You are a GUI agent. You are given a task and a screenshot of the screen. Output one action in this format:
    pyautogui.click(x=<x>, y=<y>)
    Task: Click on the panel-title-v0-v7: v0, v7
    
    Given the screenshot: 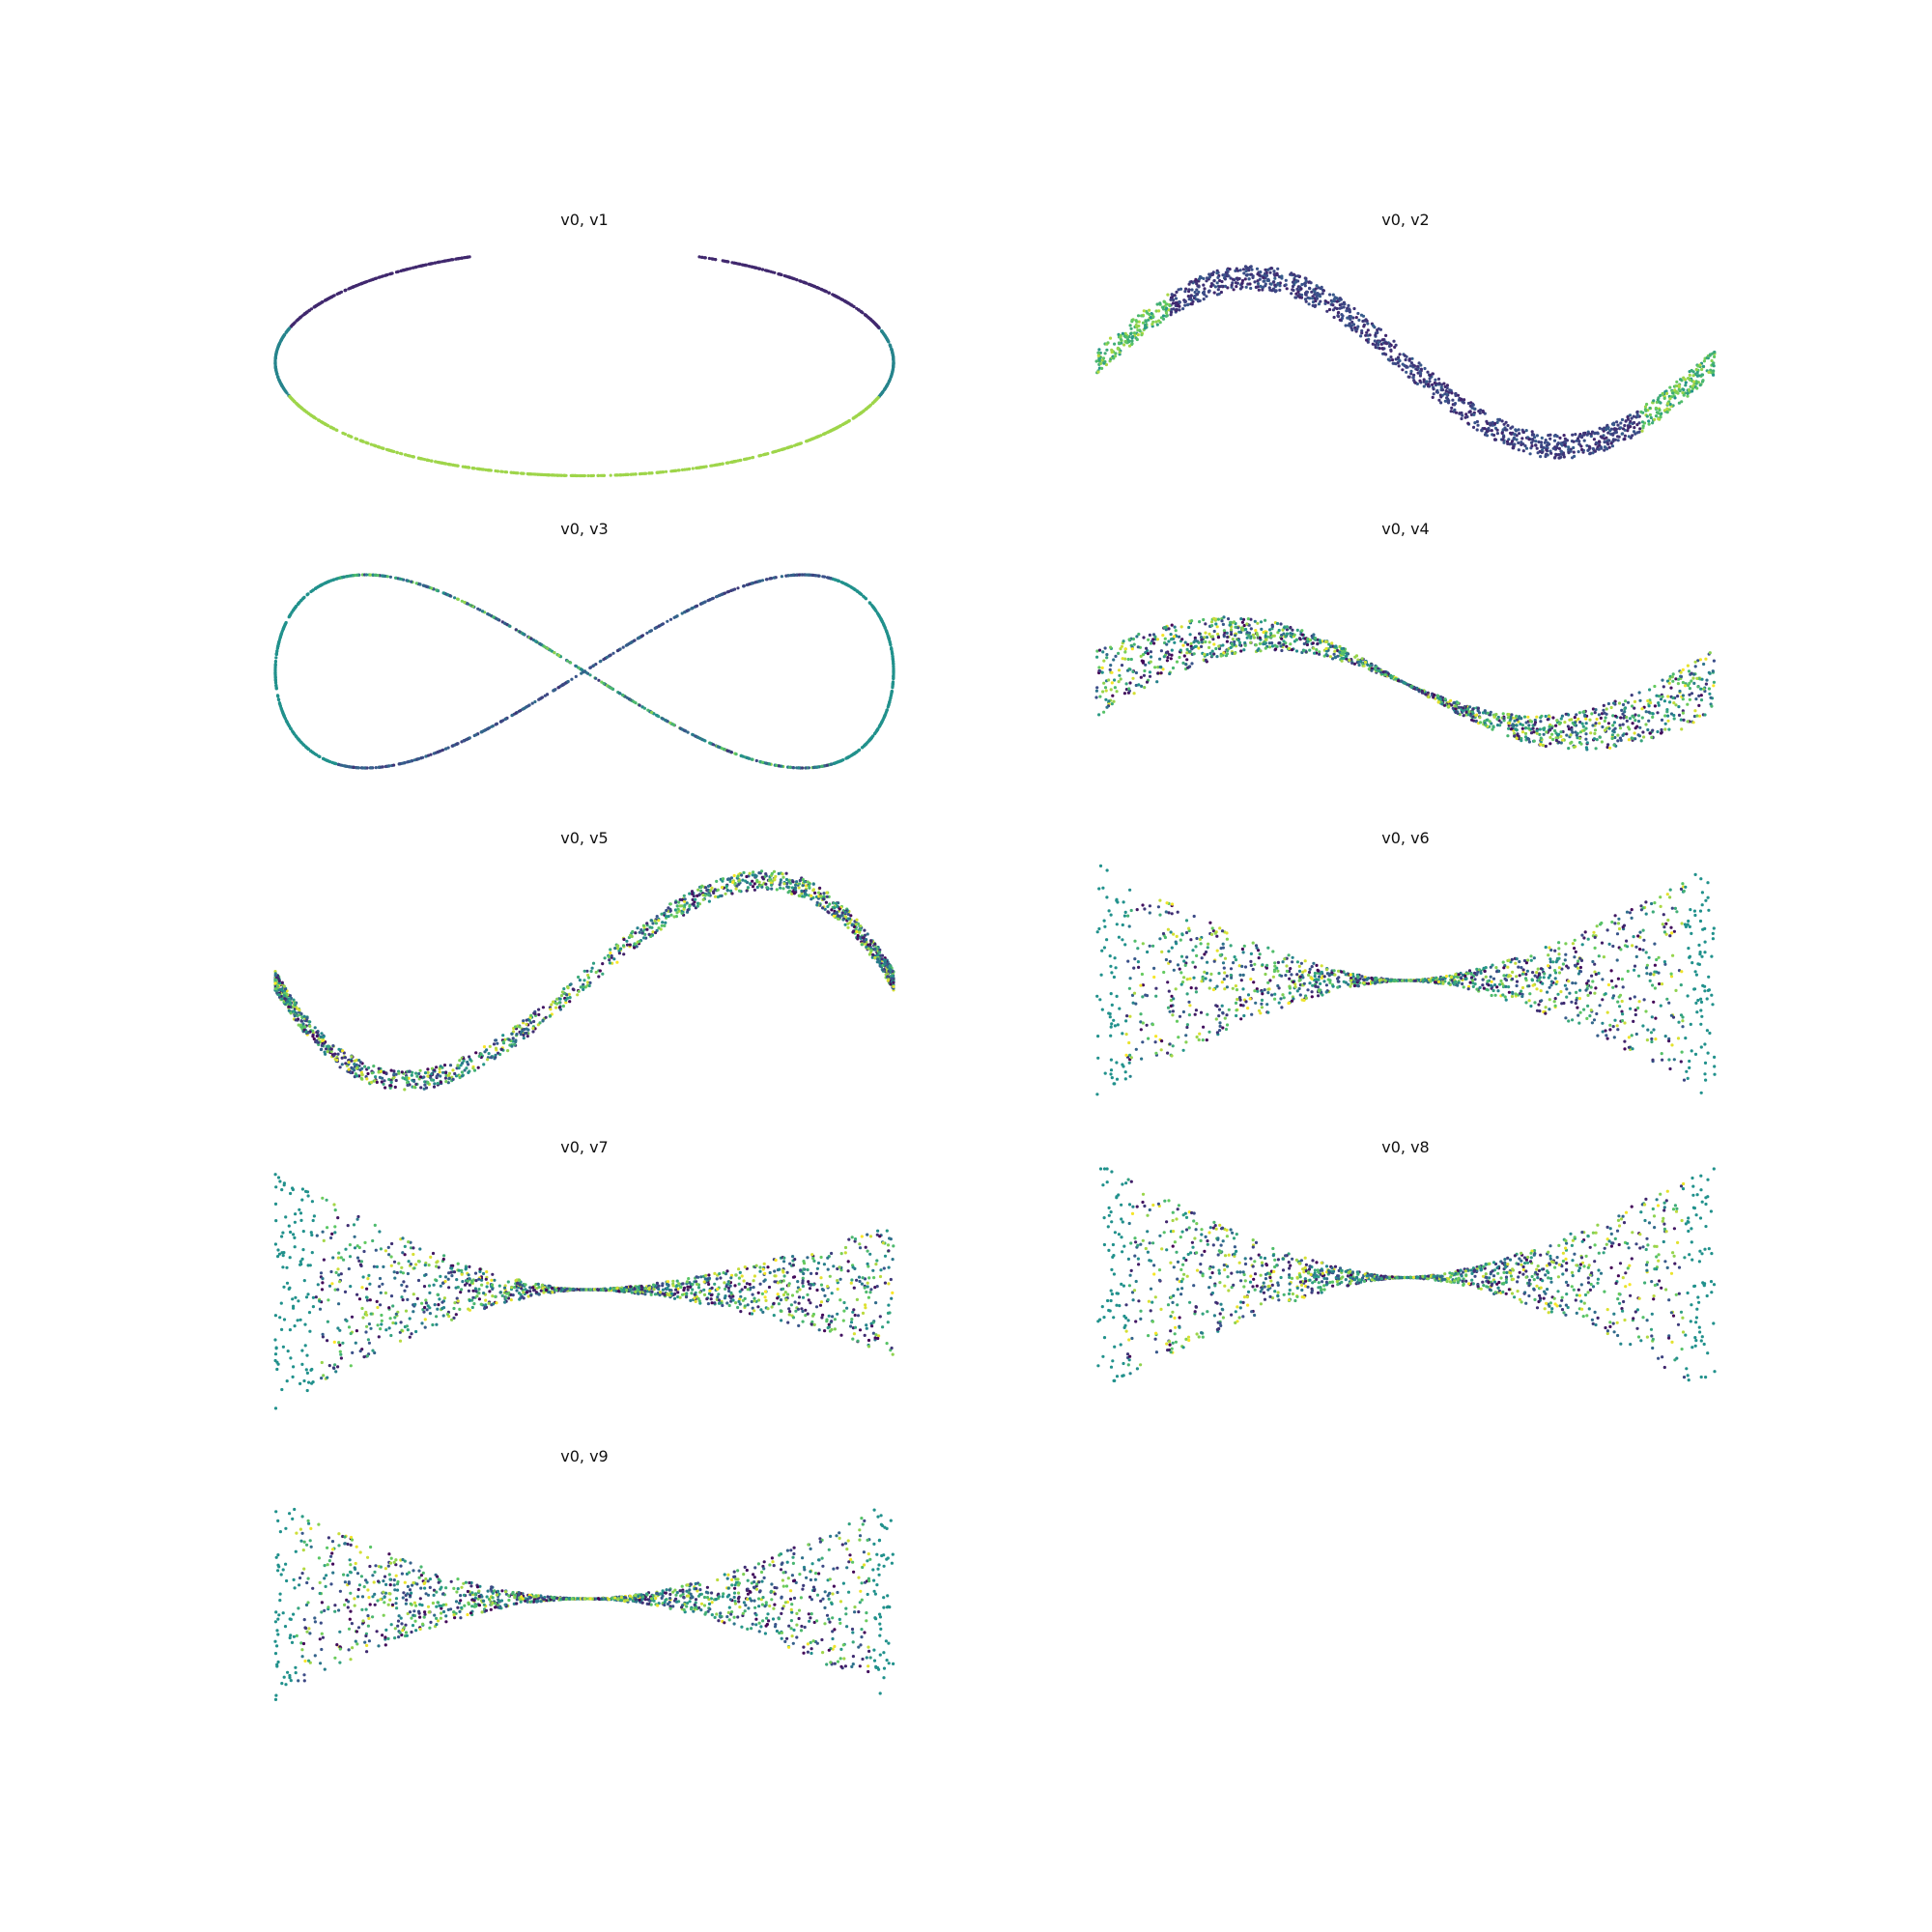 What is the action you would take?
    pyautogui.click(x=584, y=1147)
    